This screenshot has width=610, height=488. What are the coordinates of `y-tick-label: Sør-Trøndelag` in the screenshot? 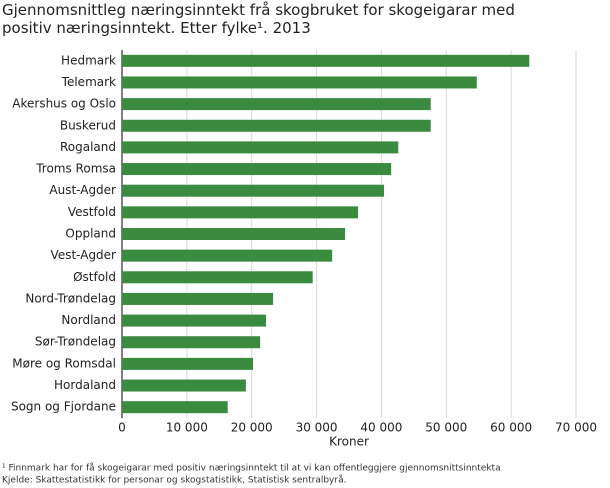 It's located at (75, 342).